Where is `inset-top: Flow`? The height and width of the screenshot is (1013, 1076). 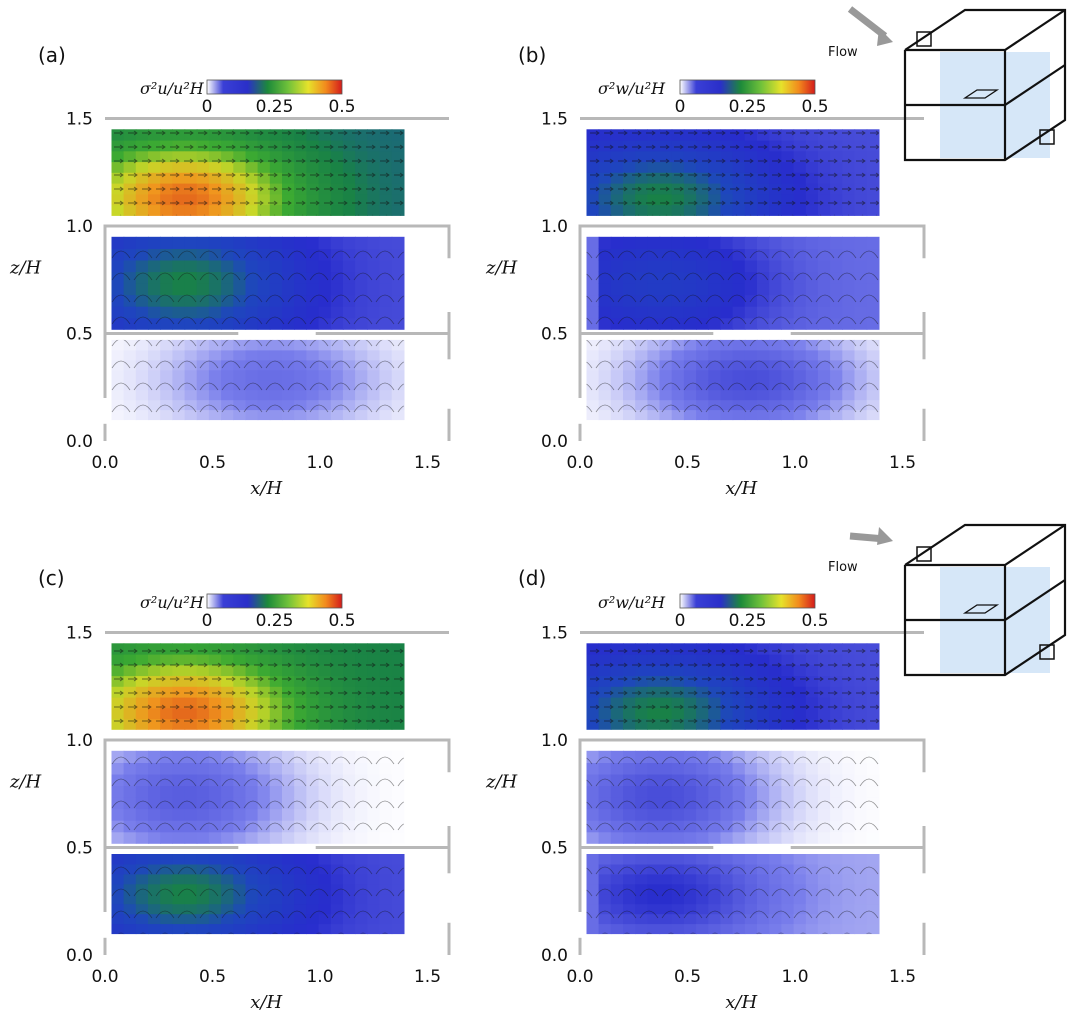
inset-top: Flow is located at coordinates (947, 84).